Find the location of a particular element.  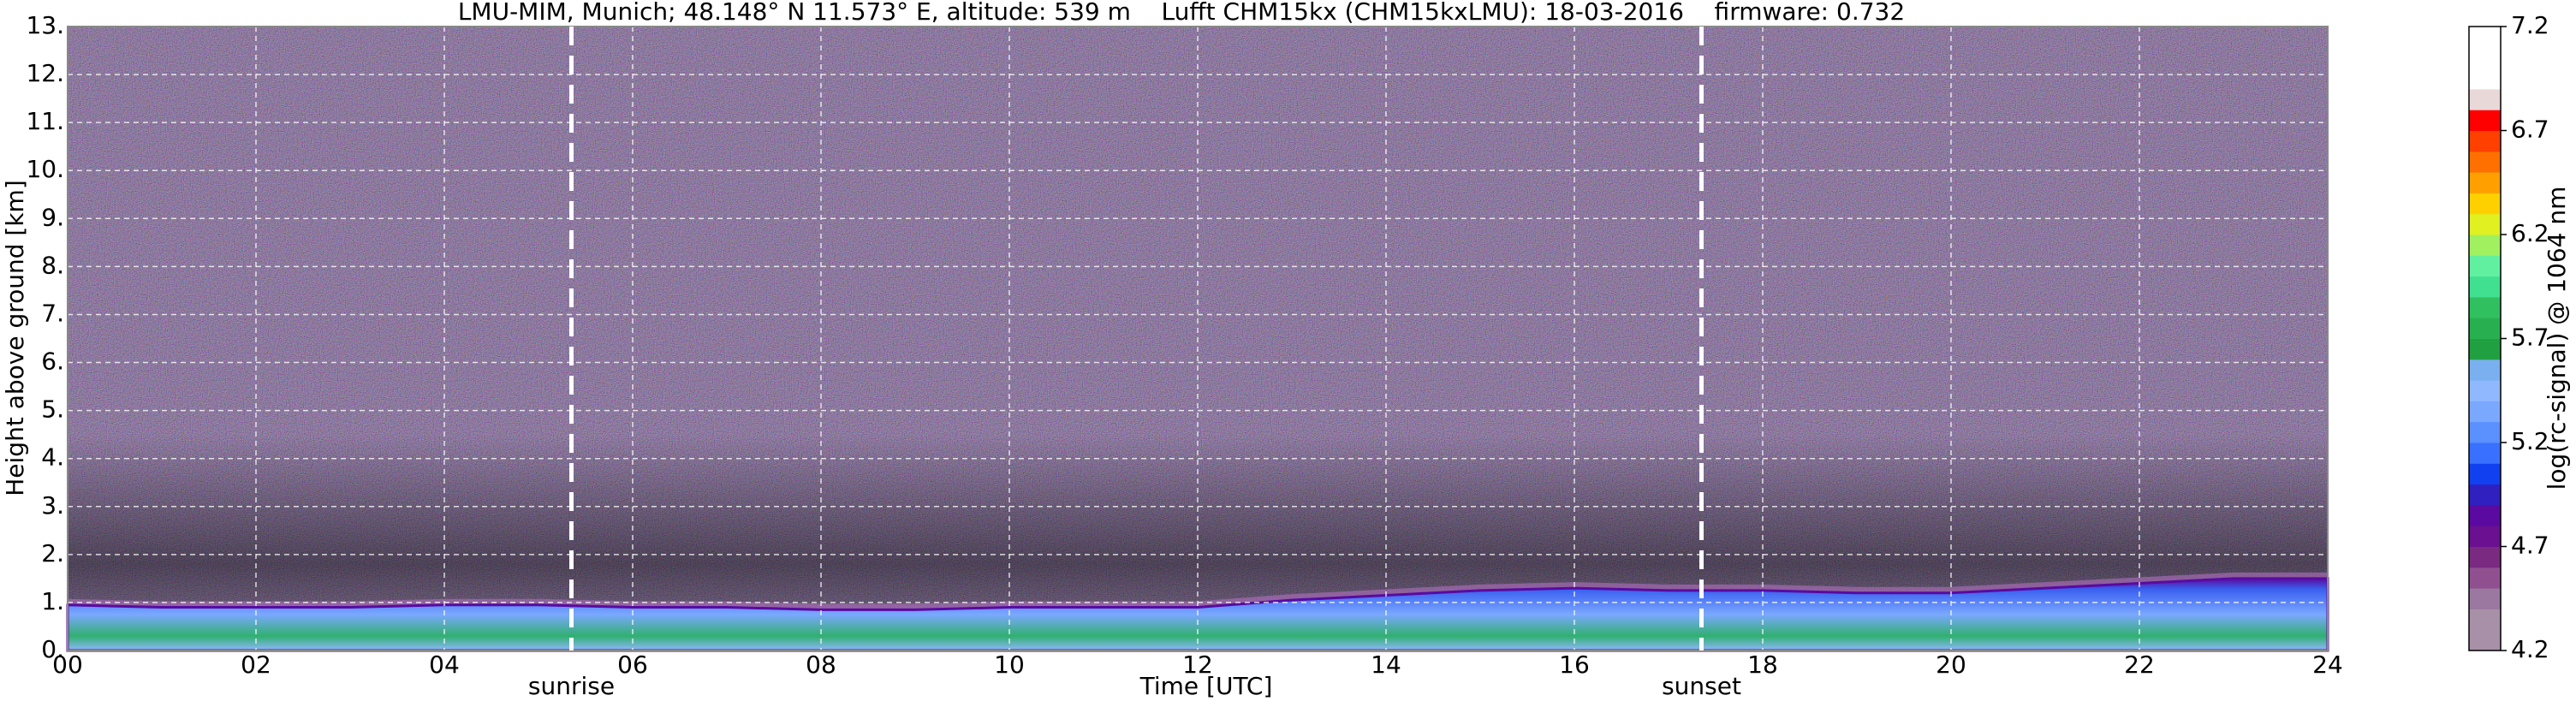

x-tick-label: 14 is located at coordinates (1386, 665).